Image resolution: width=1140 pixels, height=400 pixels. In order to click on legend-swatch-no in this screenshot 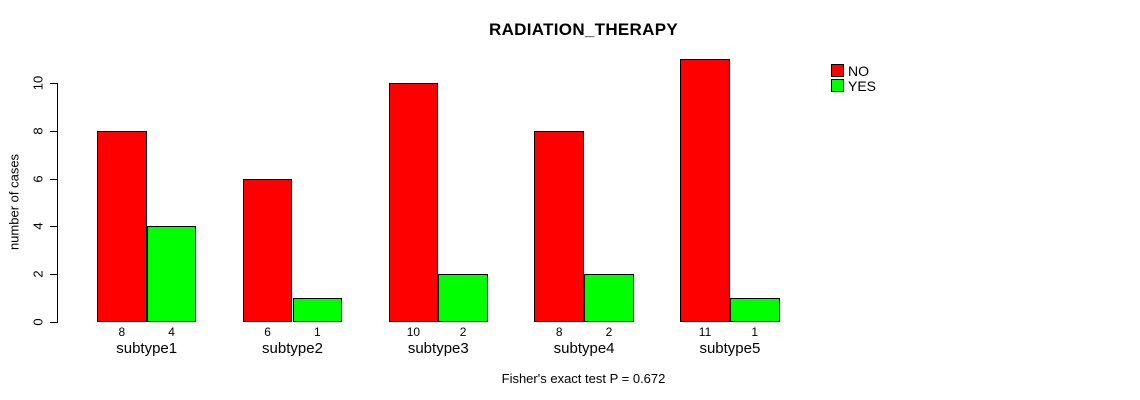, I will do `click(837, 70)`.